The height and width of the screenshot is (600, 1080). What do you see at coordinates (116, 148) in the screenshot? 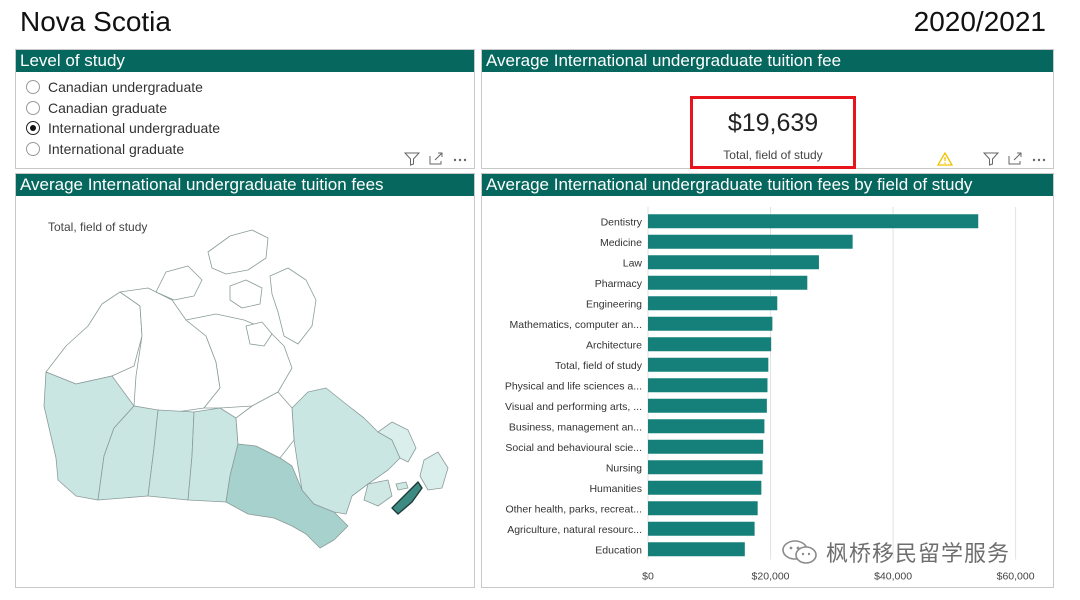
I see `radio-label: International graduate` at bounding box center [116, 148].